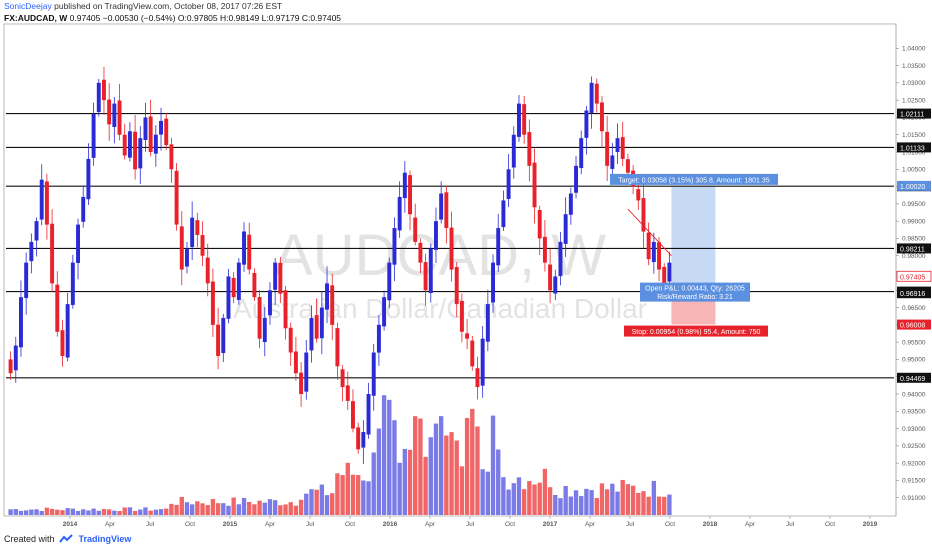 Image resolution: width=932 pixels, height=550 pixels. What do you see at coordinates (36, 18) in the screenshot?
I see `symbol-name: FX:AUDCAD, W` at bounding box center [36, 18].